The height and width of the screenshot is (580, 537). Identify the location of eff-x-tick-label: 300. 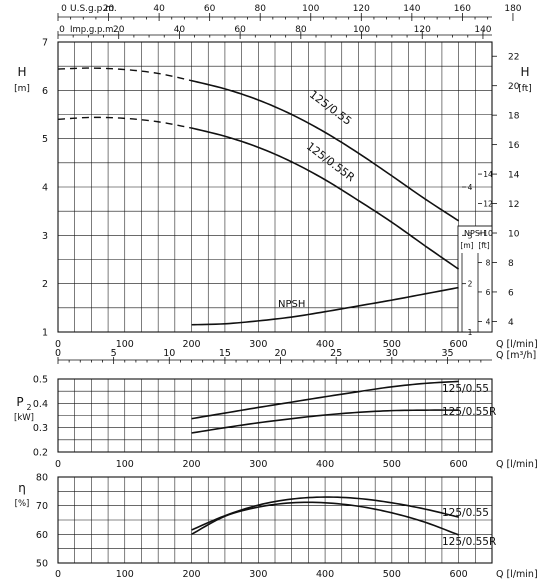
(258, 574).